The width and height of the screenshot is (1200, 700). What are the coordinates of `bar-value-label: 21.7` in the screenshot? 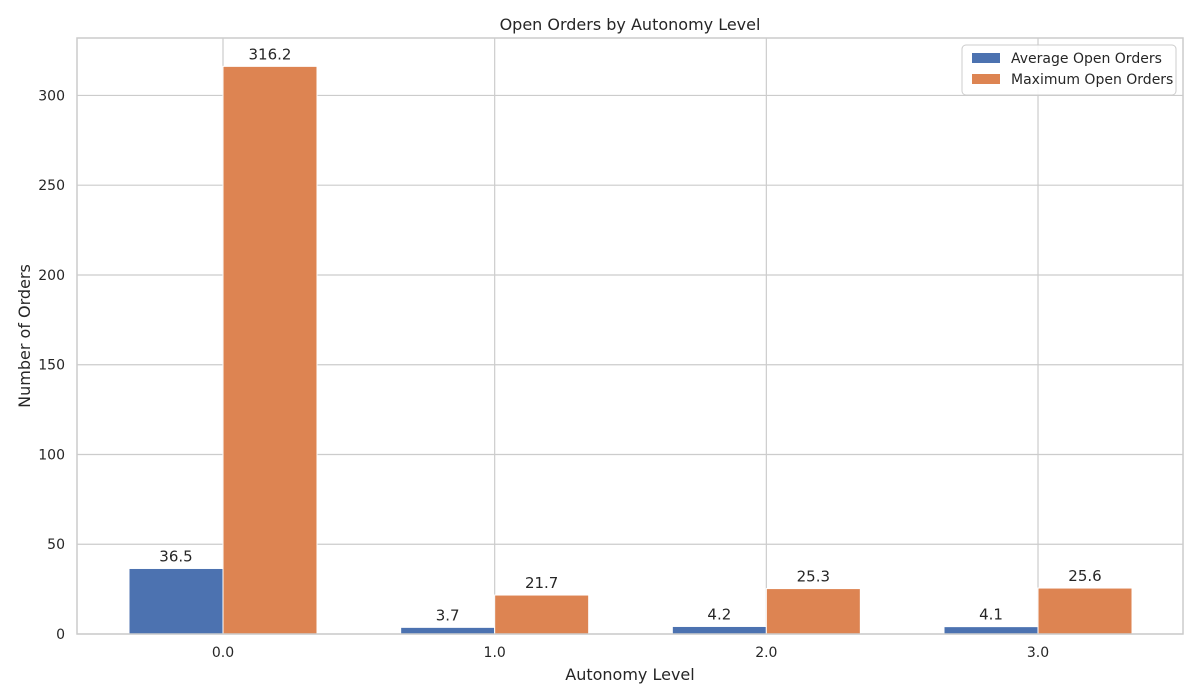 It's located at (541, 583).